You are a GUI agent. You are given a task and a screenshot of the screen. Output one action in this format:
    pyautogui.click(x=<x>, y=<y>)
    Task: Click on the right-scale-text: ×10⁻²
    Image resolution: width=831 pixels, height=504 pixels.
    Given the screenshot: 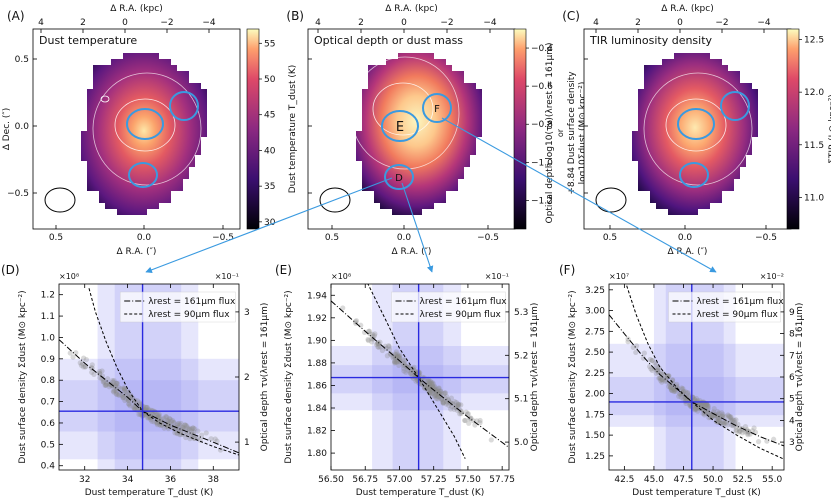 What is the action you would take?
    pyautogui.click(x=772, y=276)
    